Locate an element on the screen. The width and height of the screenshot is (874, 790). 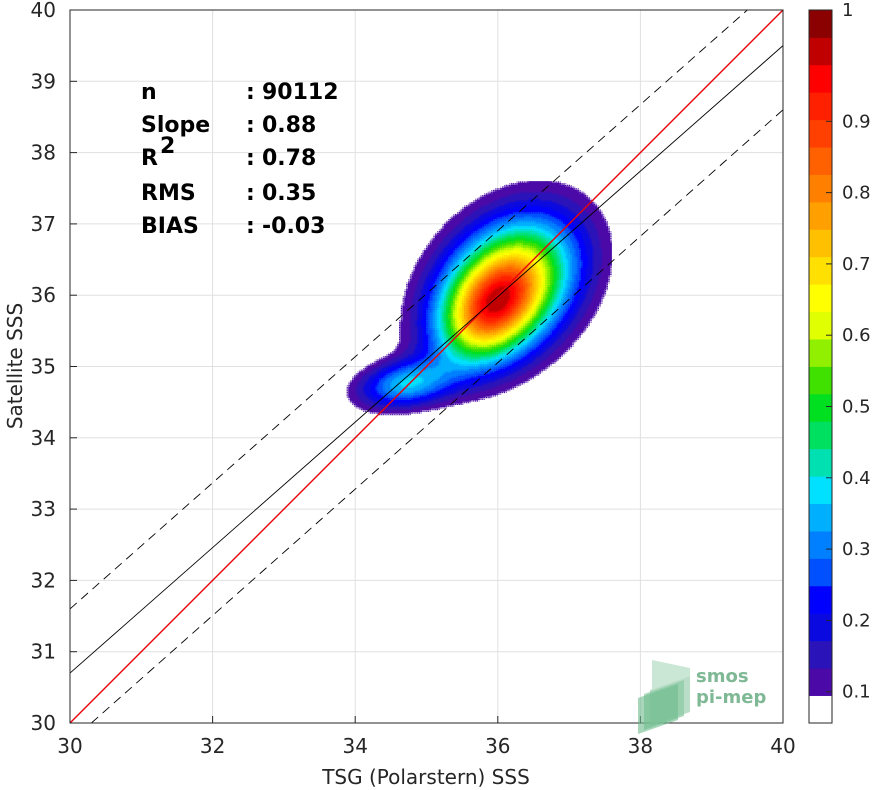
colorbar-frame is located at coordinates (820, 366).